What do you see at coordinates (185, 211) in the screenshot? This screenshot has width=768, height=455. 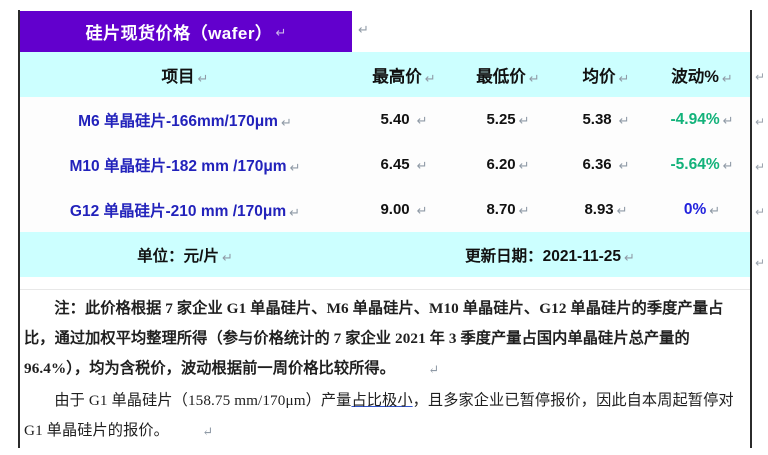 I see `cell-item: G12 单晶硅片-210 mm /170μm ↵` at bounding box center [185, 211].